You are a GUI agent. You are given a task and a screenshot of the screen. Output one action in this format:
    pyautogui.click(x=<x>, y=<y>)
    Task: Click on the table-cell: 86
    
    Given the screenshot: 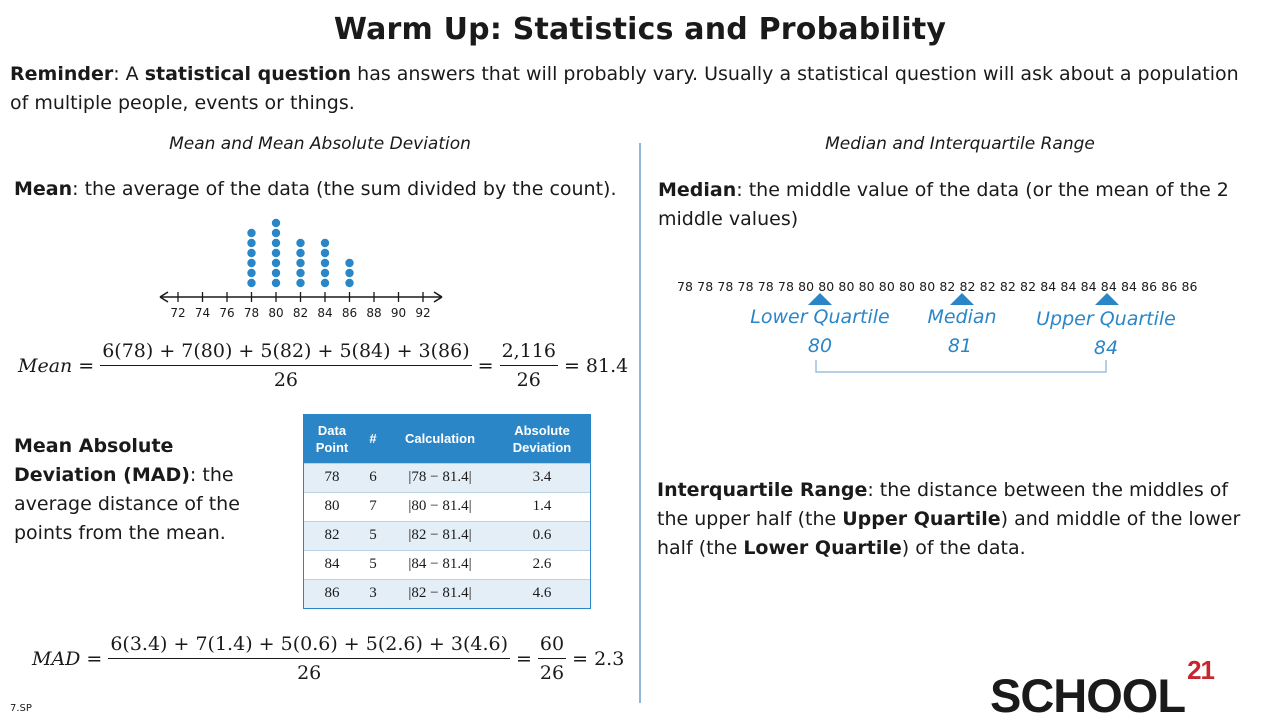 What is the action you would take?
    pyautogui.click(x=332, y=593)
    